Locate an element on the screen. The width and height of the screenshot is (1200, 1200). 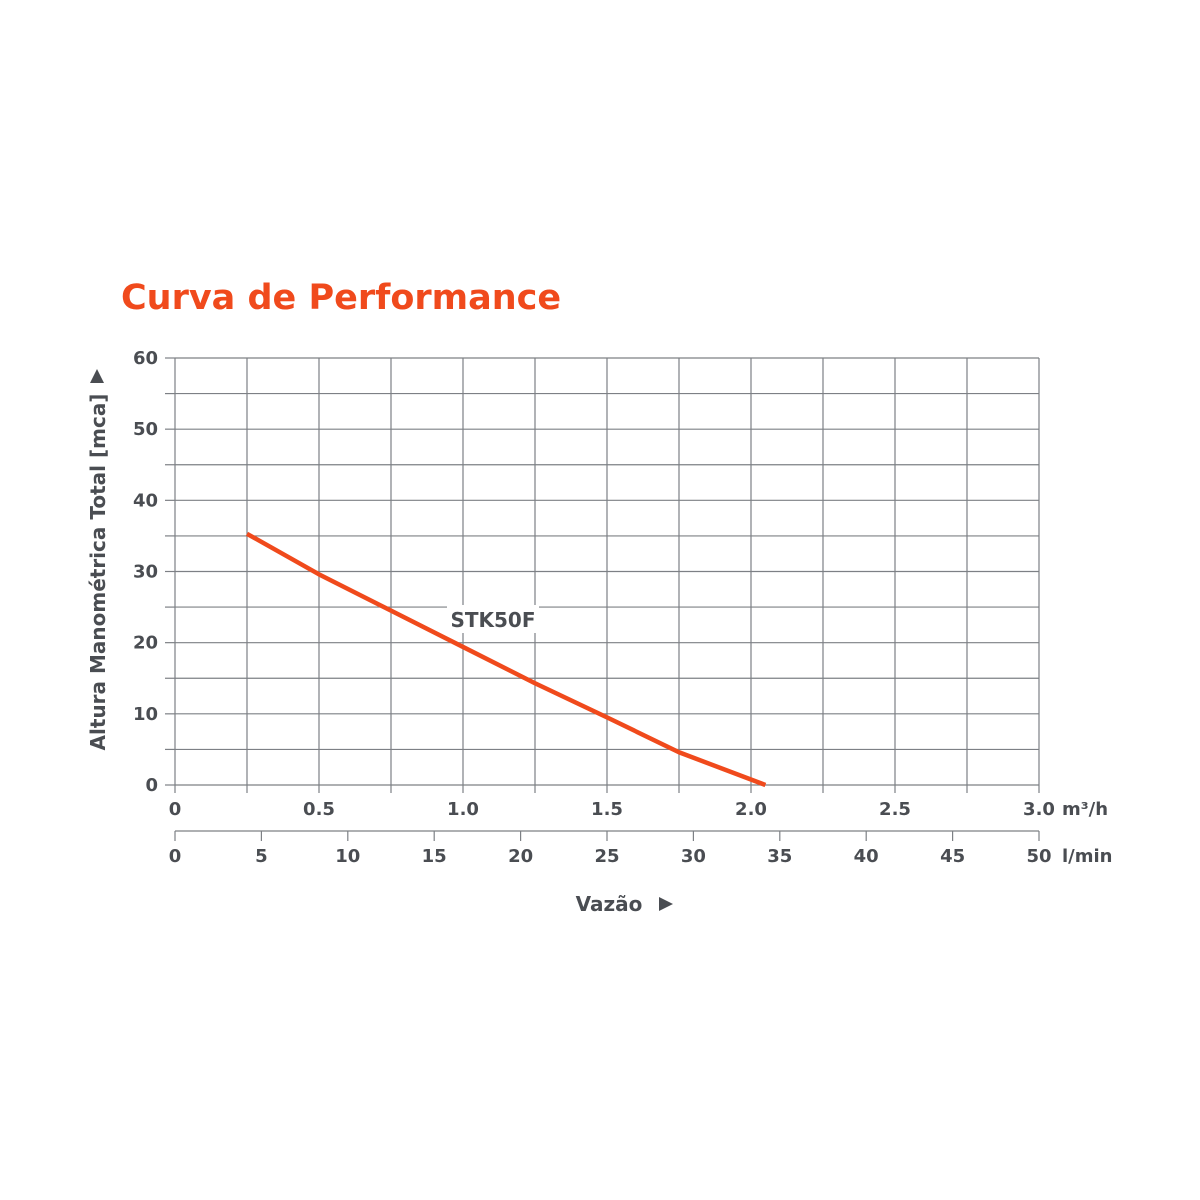
series-label-background is located at coordinates (493, 619).